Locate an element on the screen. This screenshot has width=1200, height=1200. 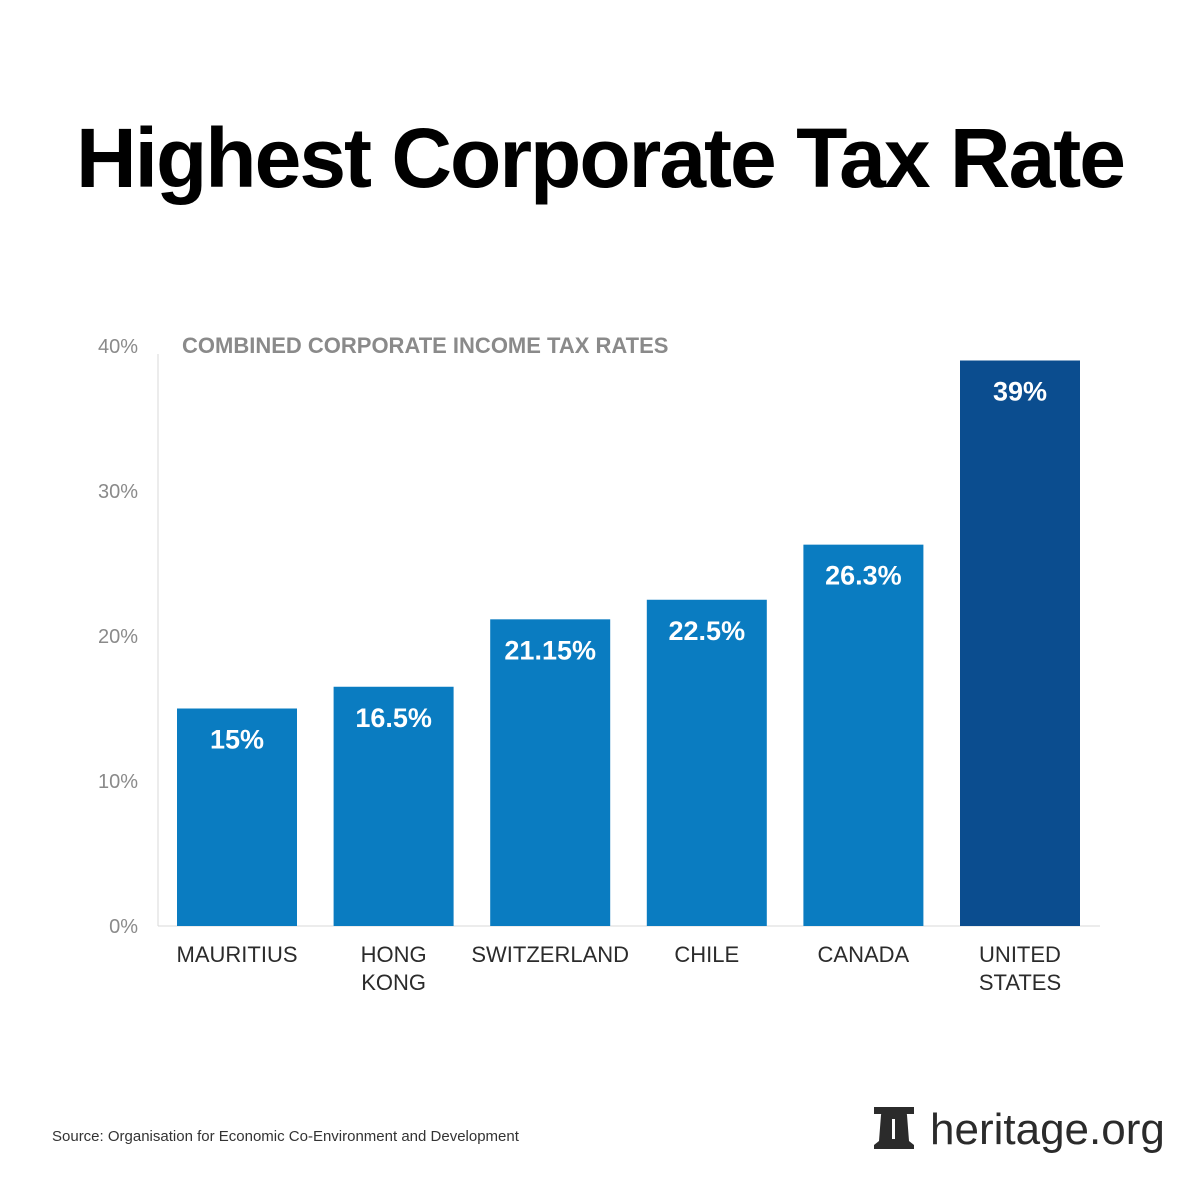
x-category-label: UNITED STATES is located at coordinates (1020, 968).